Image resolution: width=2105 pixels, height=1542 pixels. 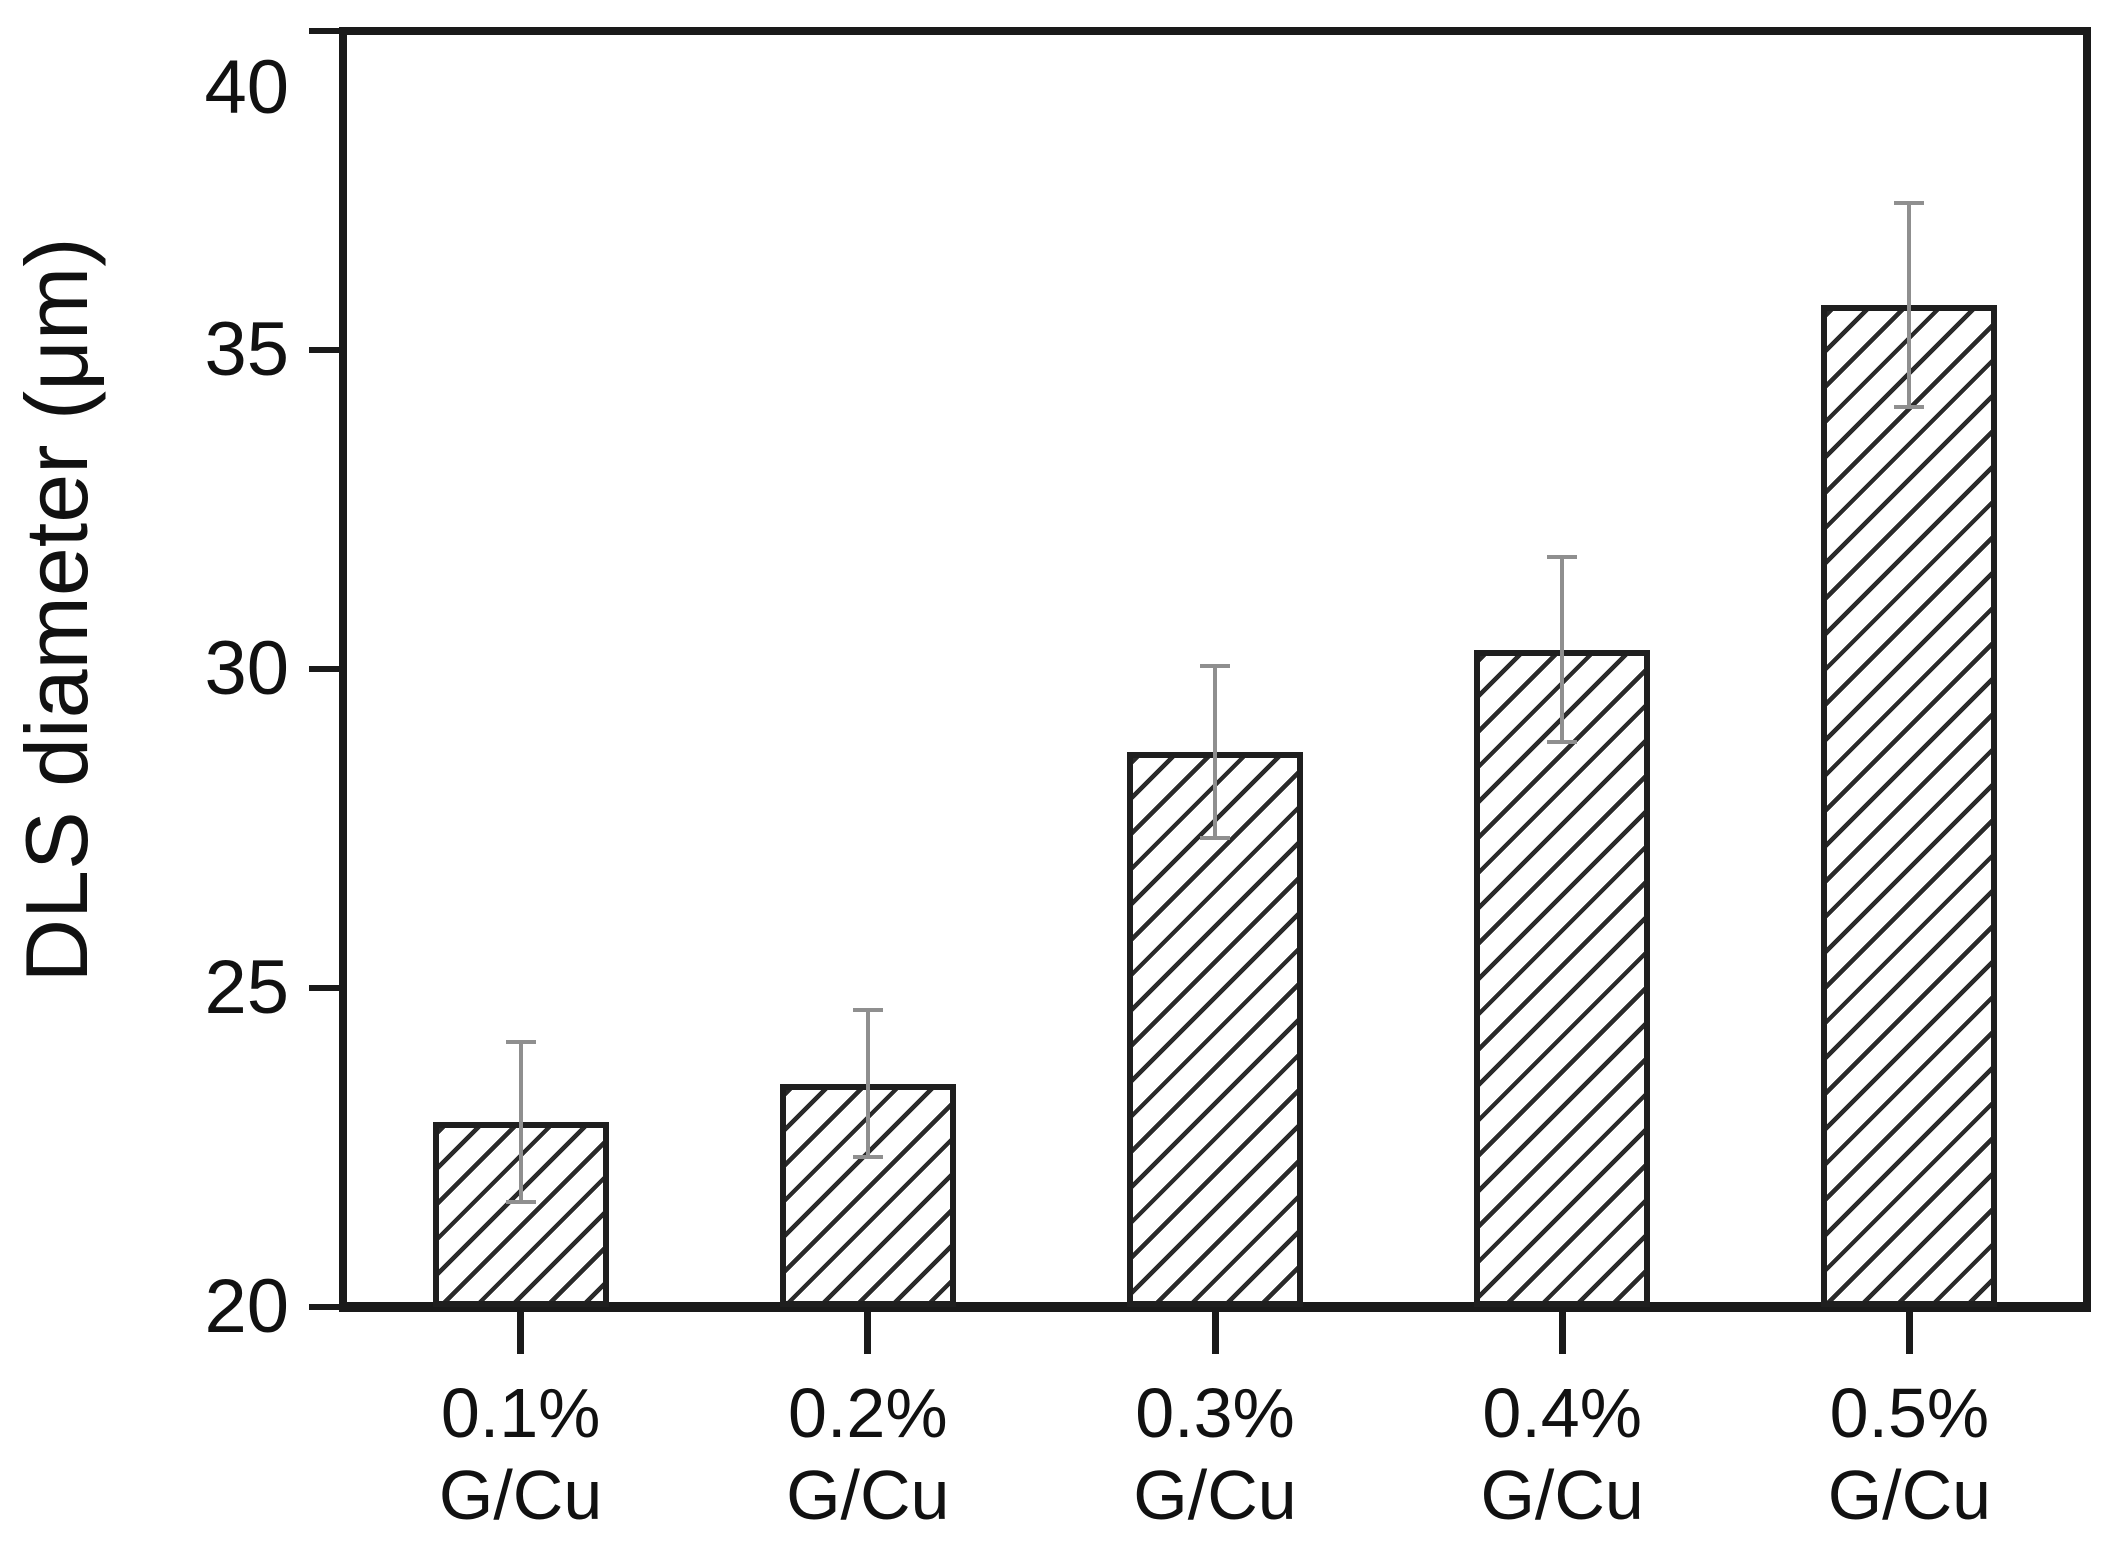 What do you see at coordinates (1215, 1307) in the screenshot?
I see `plot-frame-bottom` at bounding box center [1215, 1307].